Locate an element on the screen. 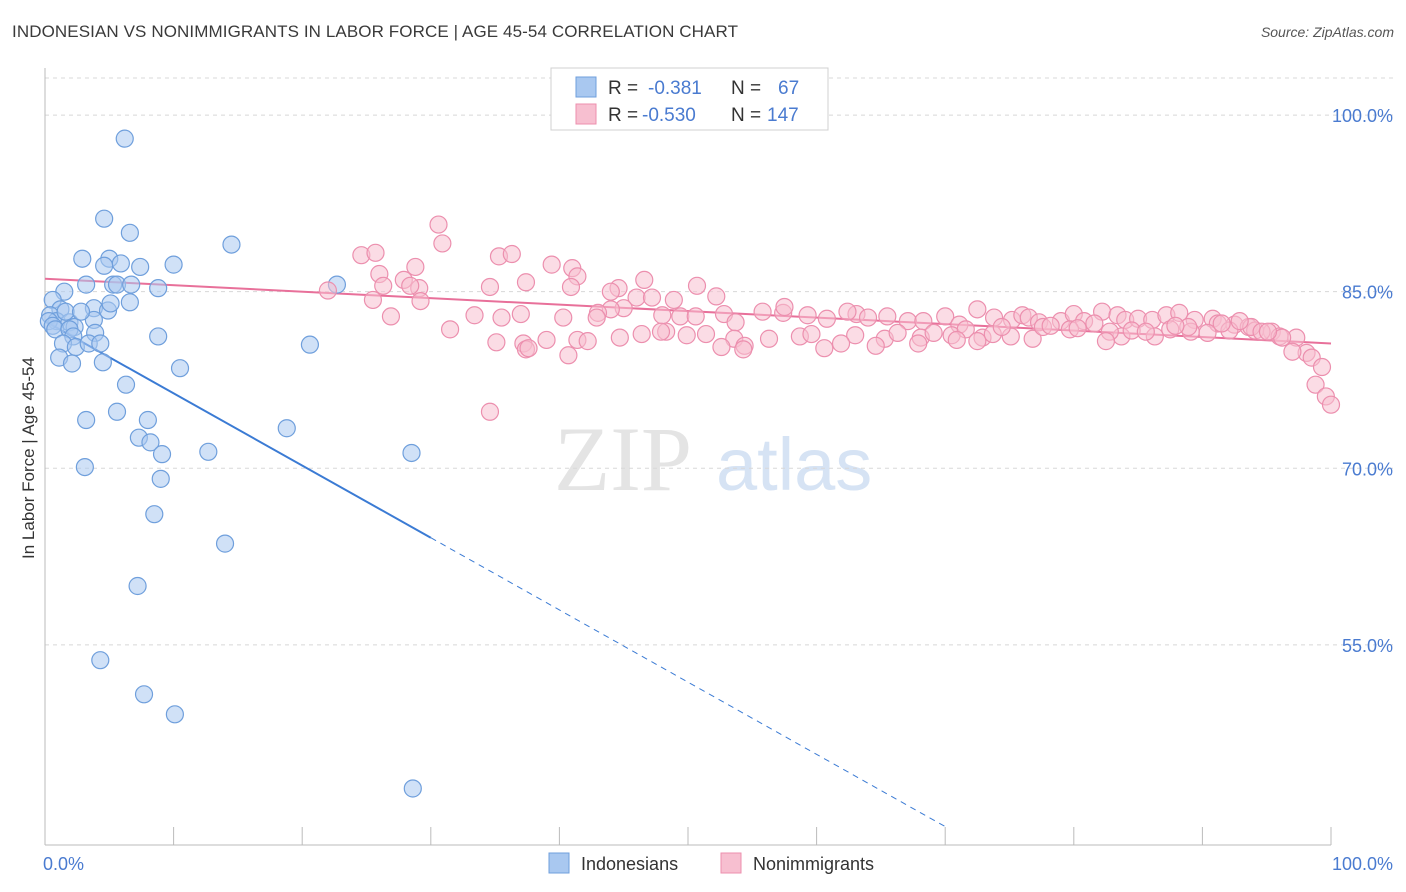  bottom-legend-label-nonimmigrants: Nonimmigrants is located at coordinates (813, 864).